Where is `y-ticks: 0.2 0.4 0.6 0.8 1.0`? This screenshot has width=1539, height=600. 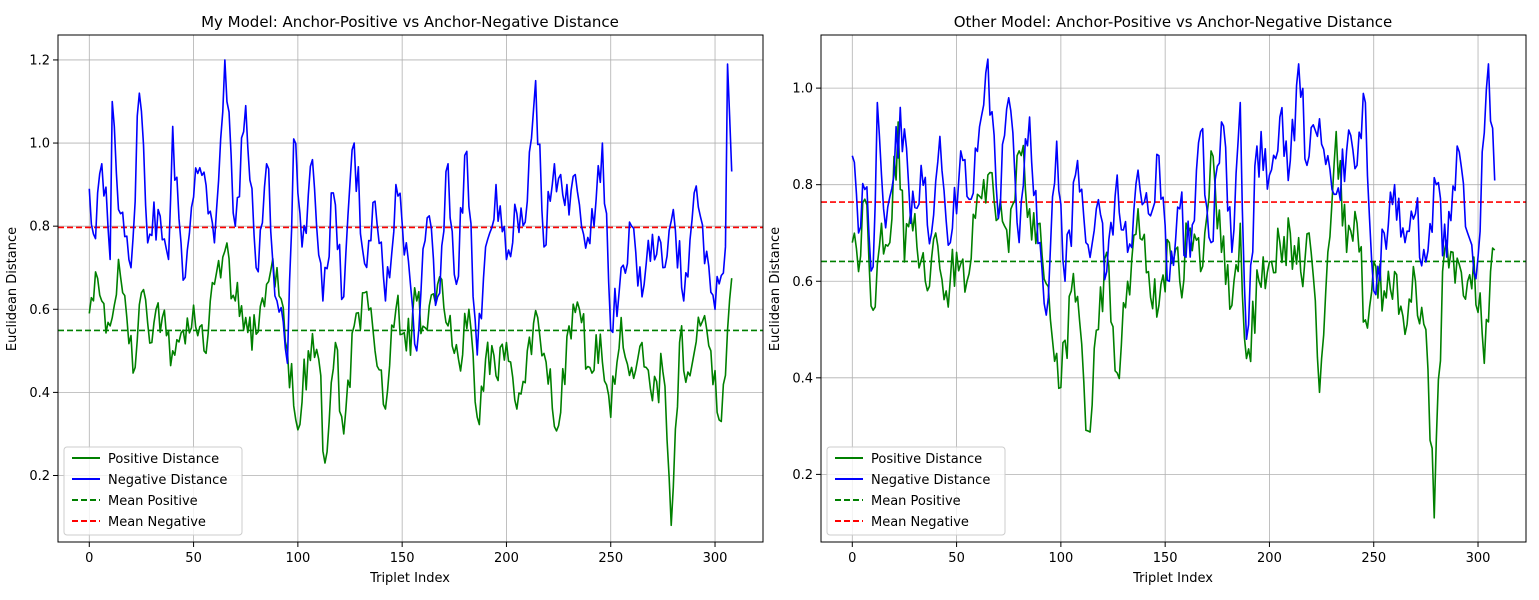 y-ticks: 0.2 0.4 0.6 0.8 1.0 is located at coordinates (806, 282).